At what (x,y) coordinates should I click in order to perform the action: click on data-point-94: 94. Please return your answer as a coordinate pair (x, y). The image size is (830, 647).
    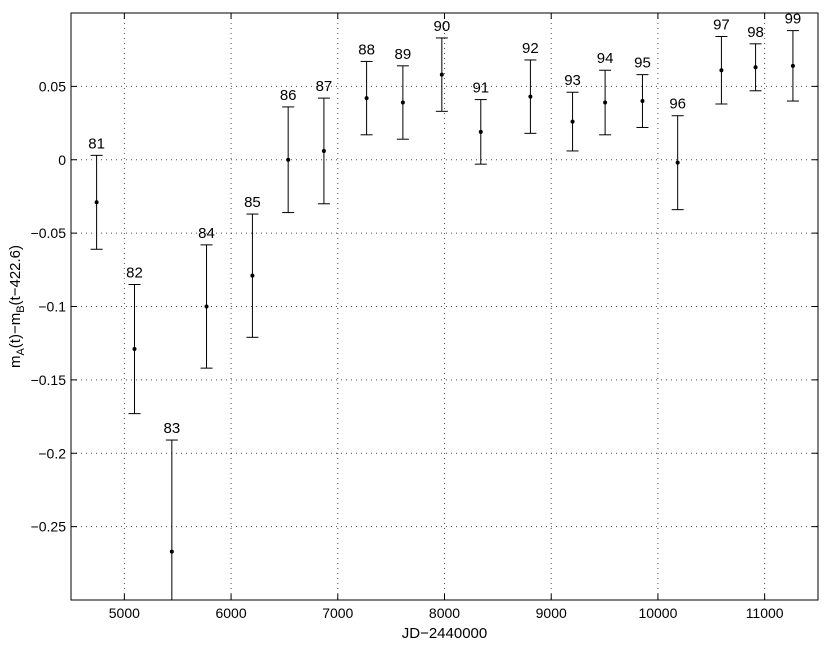
    Looking at the image, I should click on (605, 93).